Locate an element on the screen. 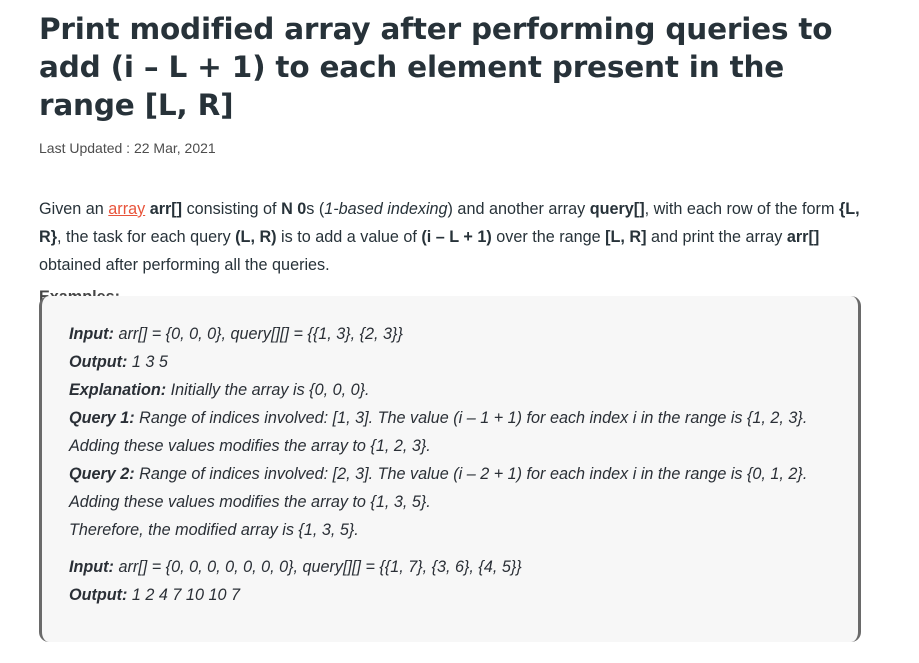 Image resolution: width=919 pixels, height=663 pixels. intro-text: and print the array is located at coordinates (716, 237).